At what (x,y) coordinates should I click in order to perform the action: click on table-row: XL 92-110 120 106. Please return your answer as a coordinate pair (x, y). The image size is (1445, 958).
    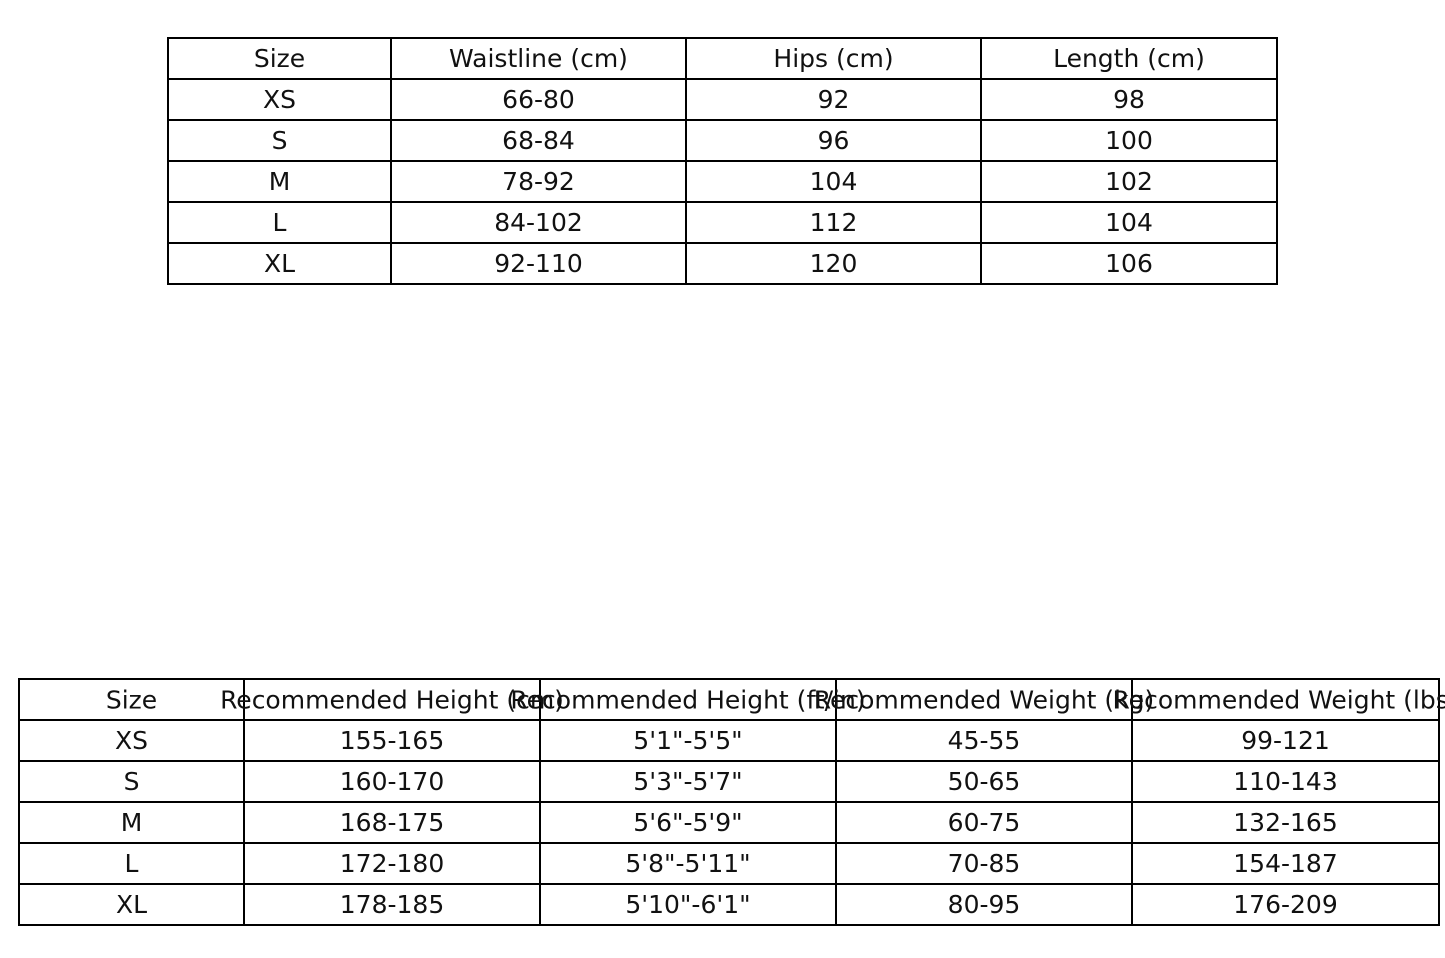
    Looking at the image, I should click on (722, 263).